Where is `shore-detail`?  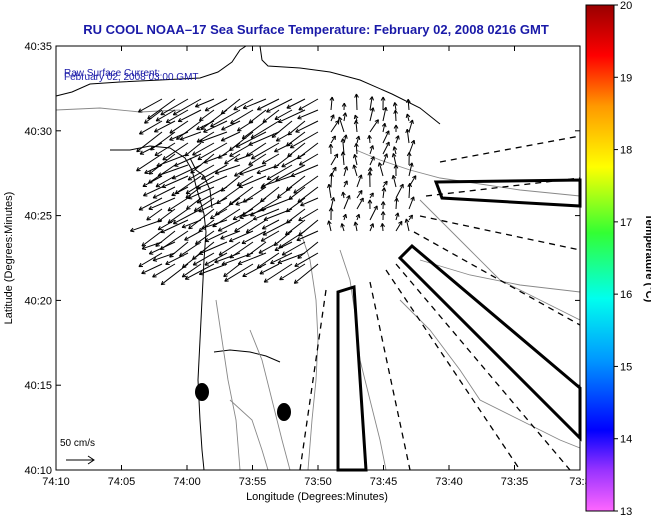 shore-detail is located at coordinates (247, 356).